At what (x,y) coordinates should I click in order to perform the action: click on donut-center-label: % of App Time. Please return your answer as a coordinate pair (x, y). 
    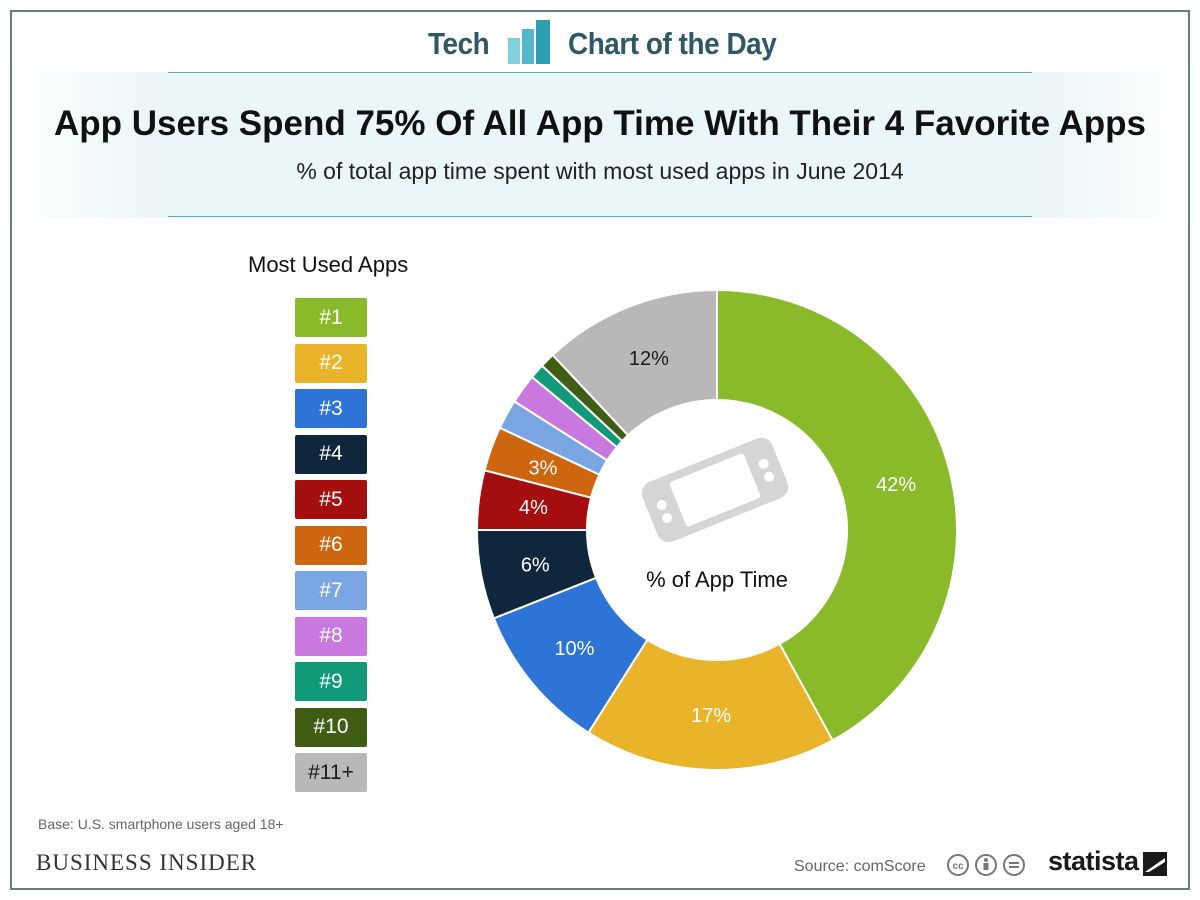
    Looking at the image, I should click on (717, 579).